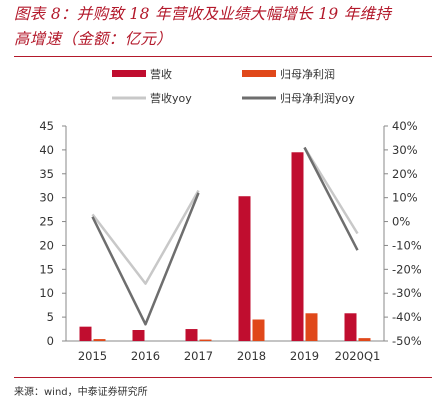 The width and height of the screenshot is (443, 403). I want to click on left-tick-label: 0, so click(50, 341).